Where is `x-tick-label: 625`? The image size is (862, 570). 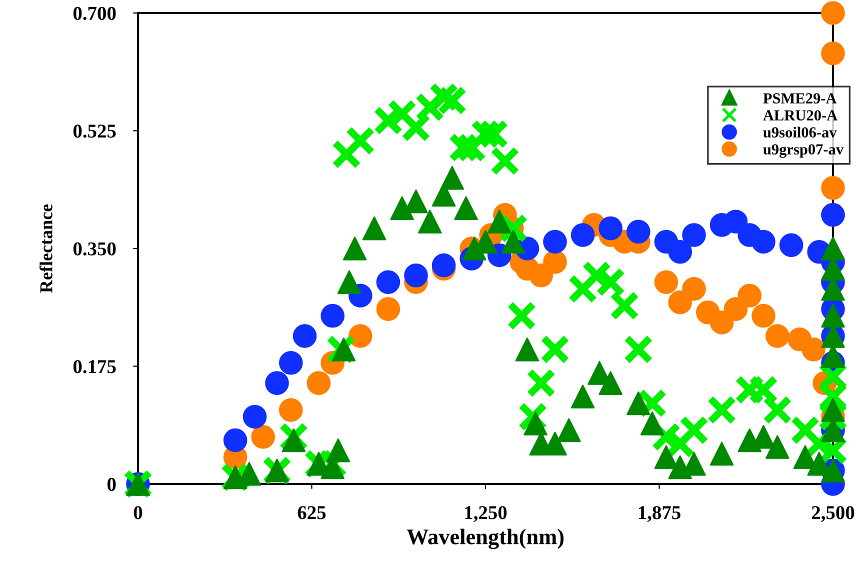
x-tick-label: 625 is located at coordinates (312, 513).